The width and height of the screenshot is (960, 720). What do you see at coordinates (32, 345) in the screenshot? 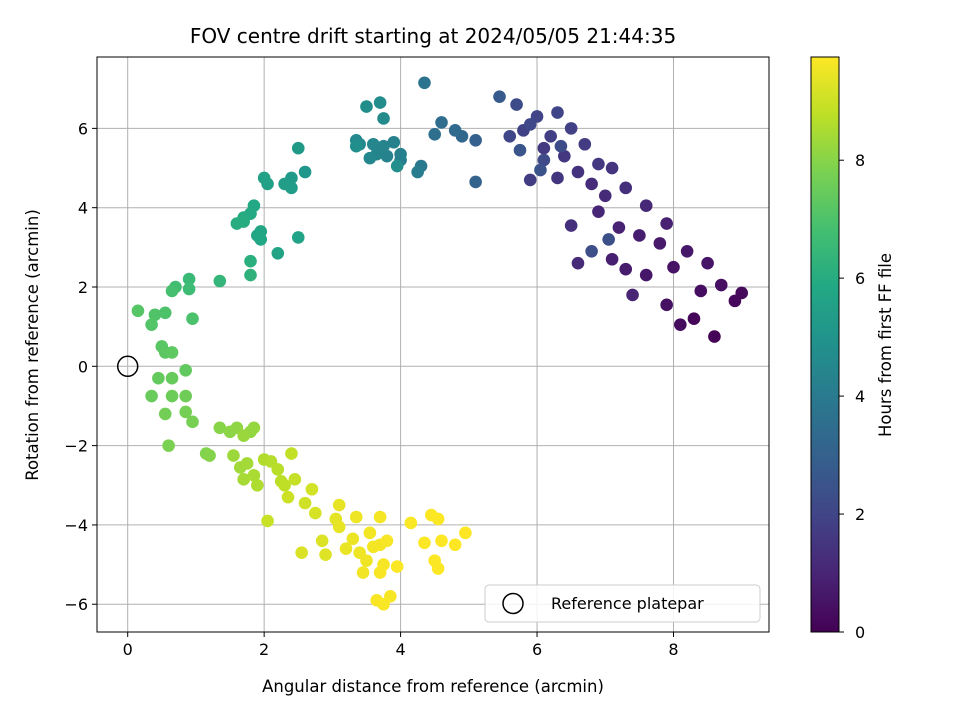
I see `y-axis-label: Rotation from reference (arcmin)` at bounding box center [32, 345].